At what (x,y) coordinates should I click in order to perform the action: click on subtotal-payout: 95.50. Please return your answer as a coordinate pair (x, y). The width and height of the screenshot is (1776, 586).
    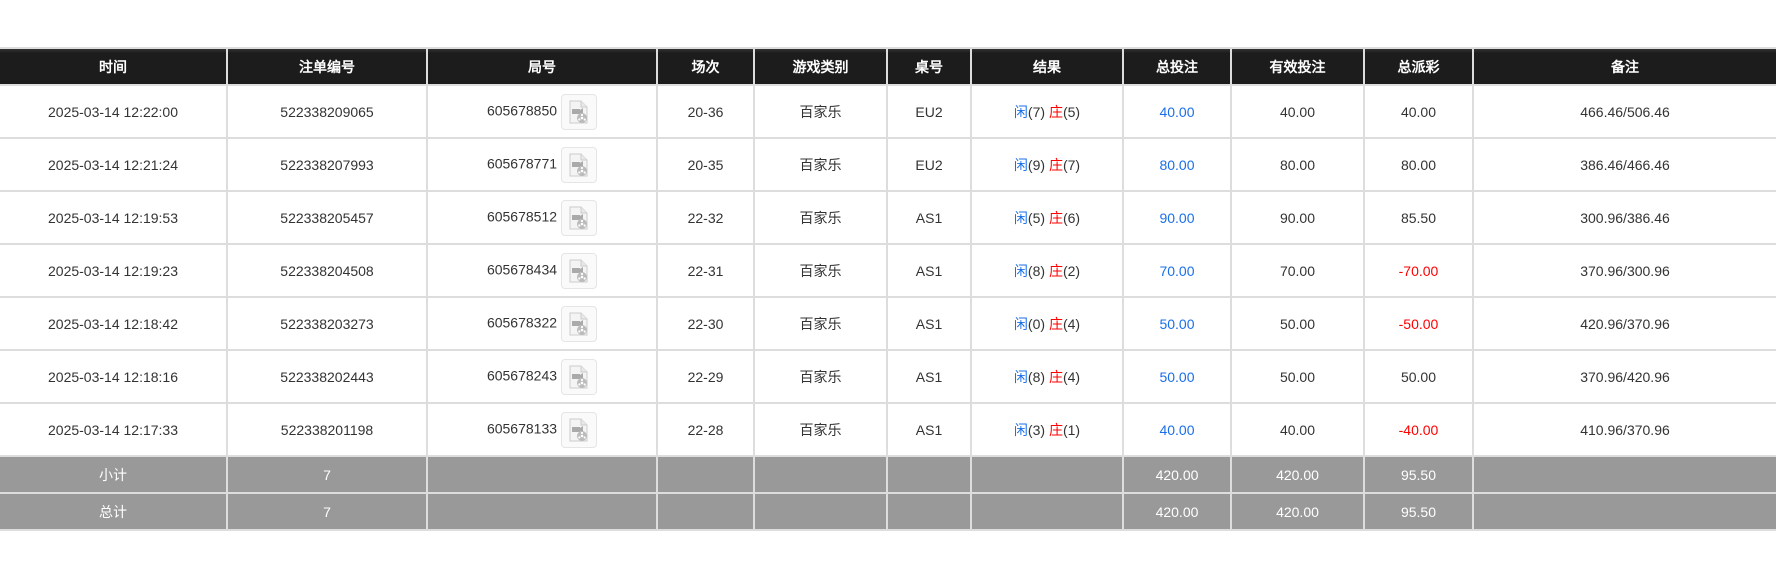
    Looking at the image, I should click on (1418, 475).